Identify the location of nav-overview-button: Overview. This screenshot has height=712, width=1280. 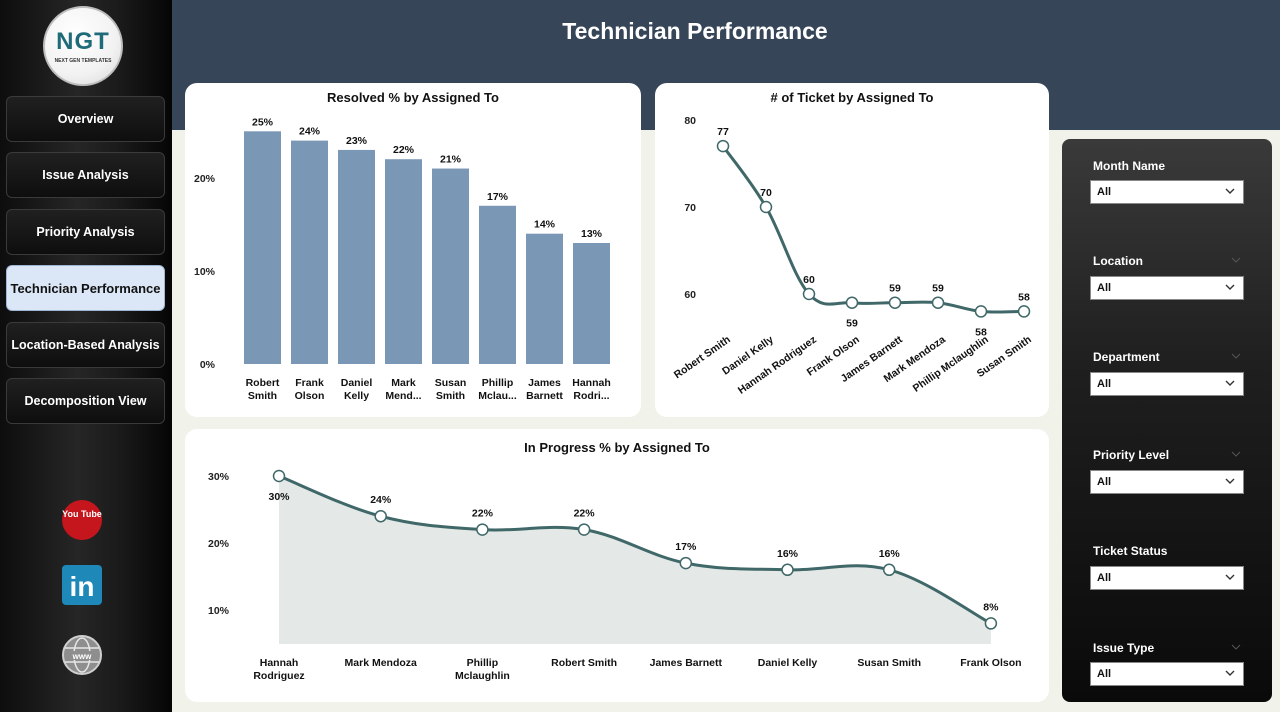
(85, 119).